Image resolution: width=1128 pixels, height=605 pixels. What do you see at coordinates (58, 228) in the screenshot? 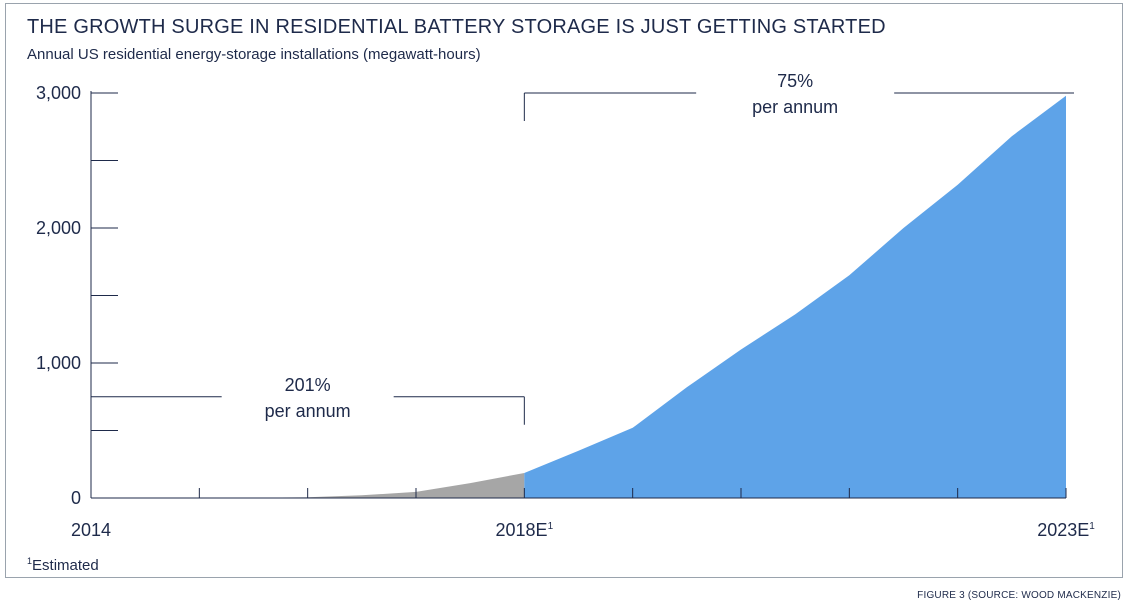
I see `y-tick-label: 2,000` at bounding box center [58, 228].